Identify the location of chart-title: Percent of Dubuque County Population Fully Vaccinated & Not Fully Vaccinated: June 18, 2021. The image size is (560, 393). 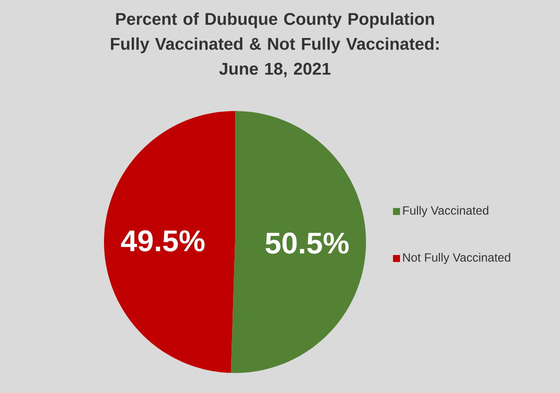
(274, 45).